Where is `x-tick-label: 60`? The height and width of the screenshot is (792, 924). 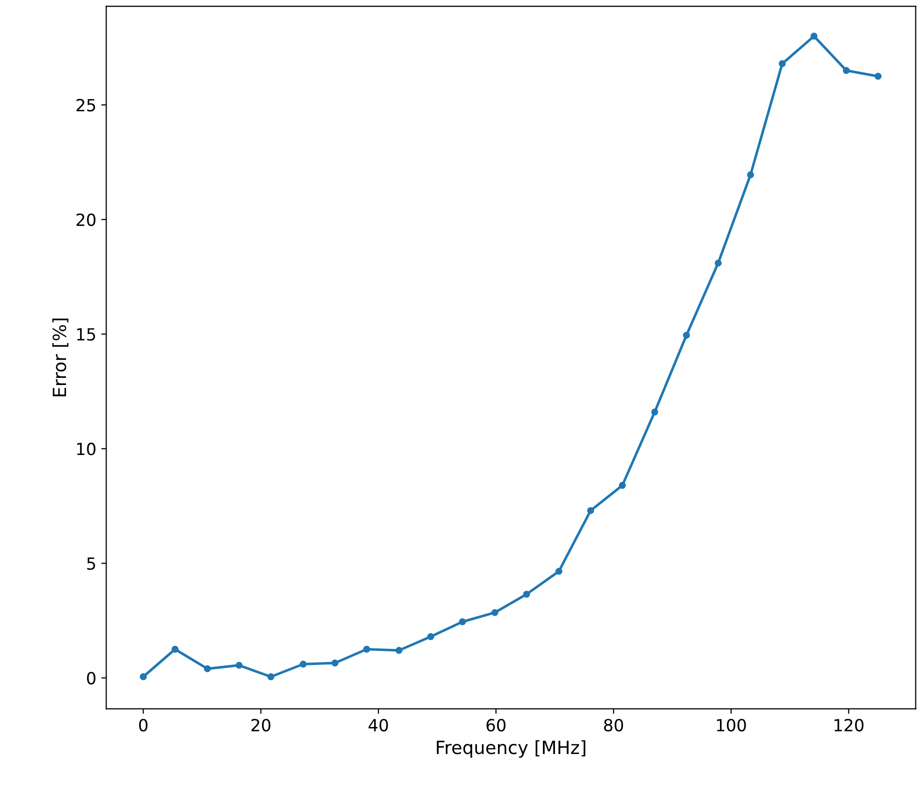
x-tick-label: 60 is located at coordinates (496, 725).